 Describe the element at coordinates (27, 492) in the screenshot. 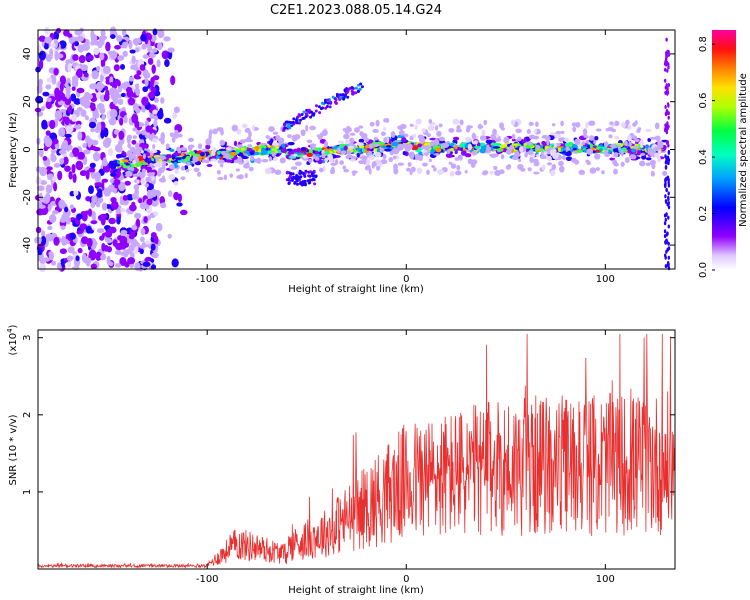

I see `y-tick-label: 1` at that location.